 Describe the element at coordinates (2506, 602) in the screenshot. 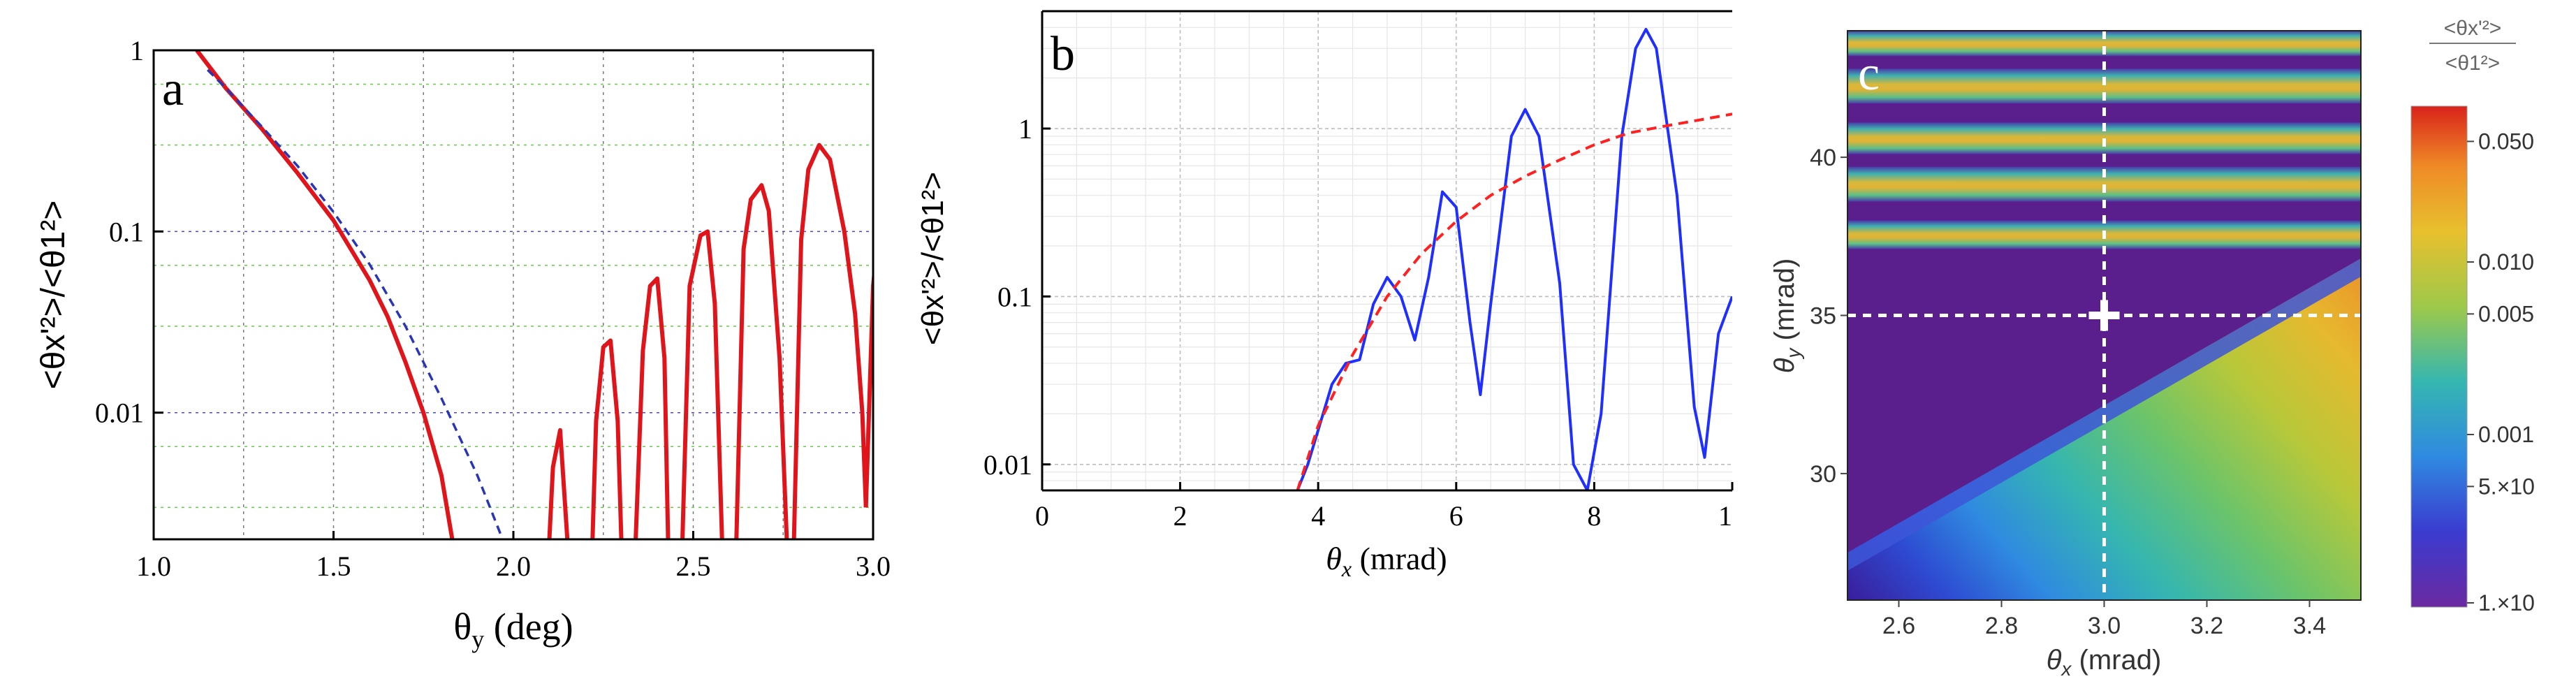

I see `colorbar-tick-label: 1.×10` at that location.